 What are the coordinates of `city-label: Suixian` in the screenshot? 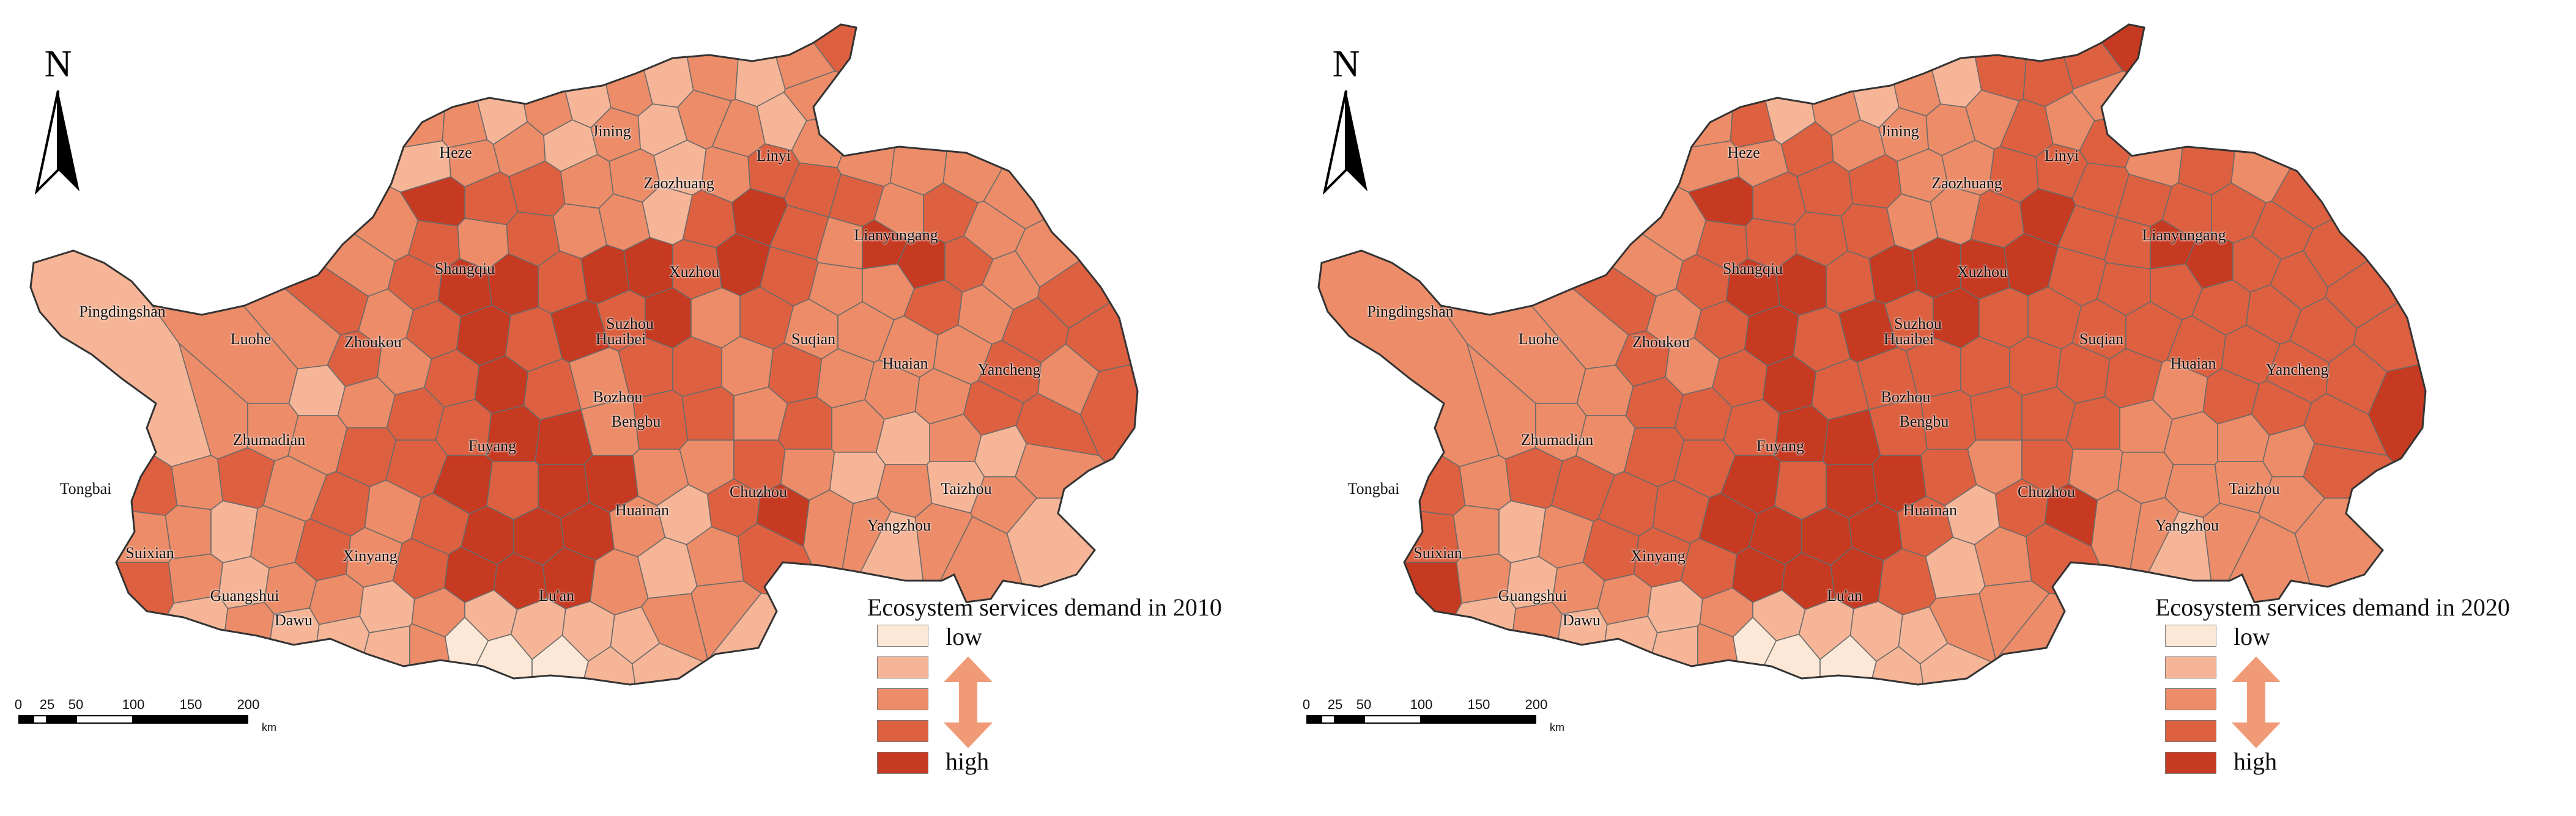 It's located at (1437, 553).